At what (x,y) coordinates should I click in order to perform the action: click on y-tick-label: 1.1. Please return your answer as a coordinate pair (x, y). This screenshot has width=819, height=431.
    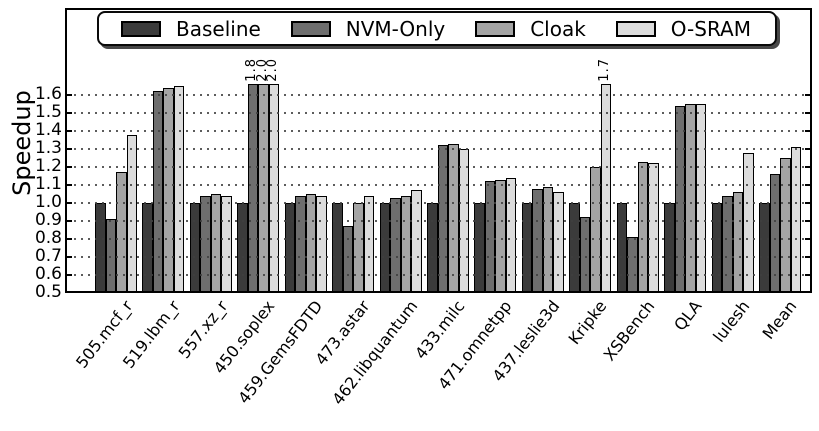
    Looking at the image, I should click on (48, 184).